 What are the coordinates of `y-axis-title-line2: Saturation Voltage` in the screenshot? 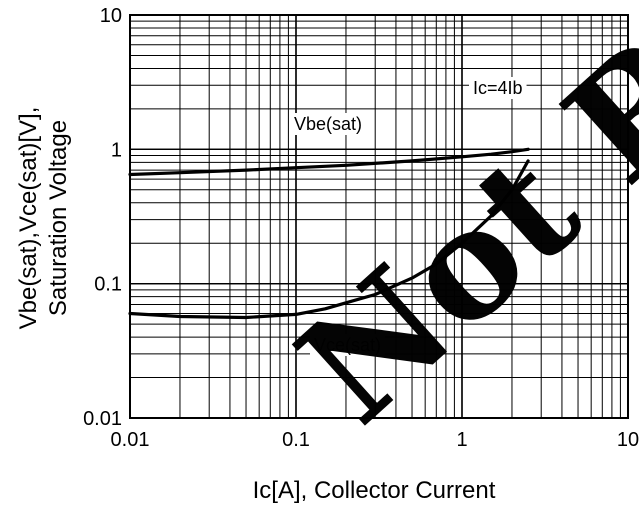 It's located at (58, 218).